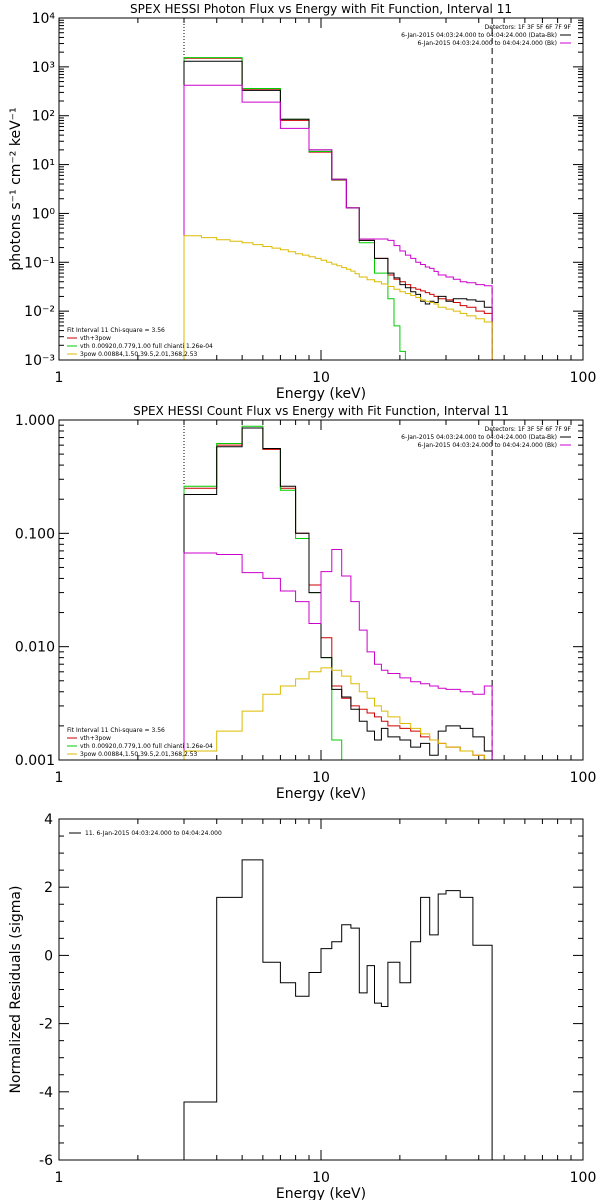 This screenshot has width=600, height=1204. What do you see at coordinates (43, 117) in the screenshot?
I see `y-tick-label: 10²` at bounding box center [43, 117].